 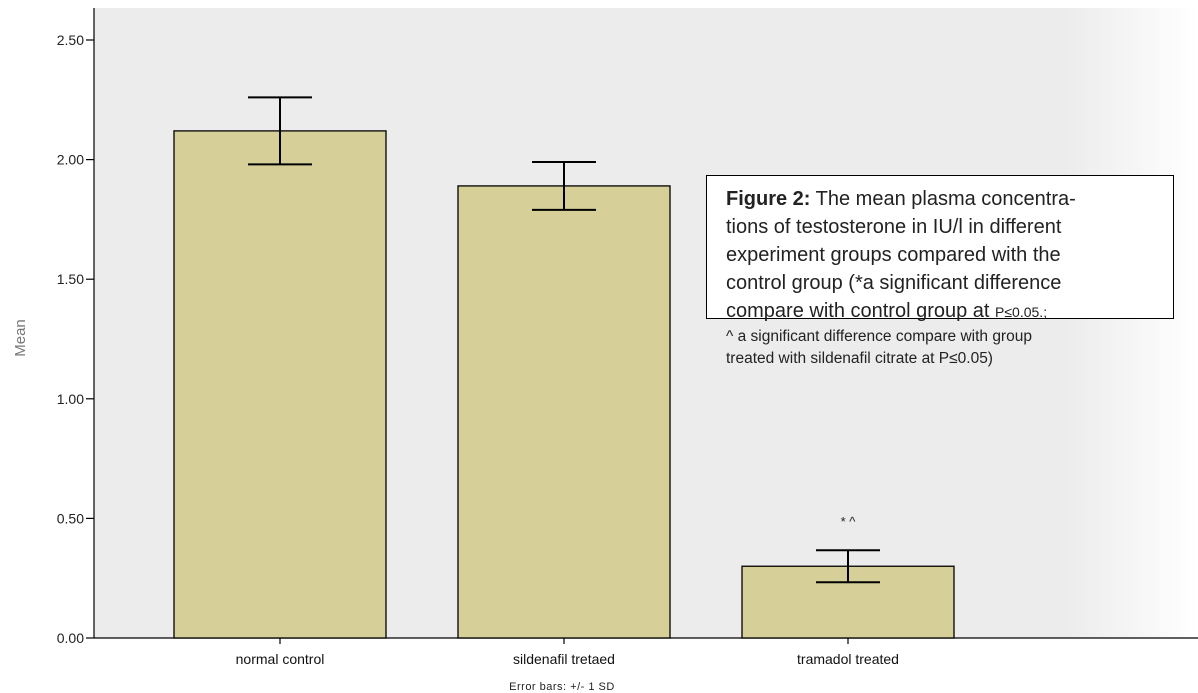 I want to click on caption-line-5: compare with control group at P≤0.05.;, so click(x=945, y=311).